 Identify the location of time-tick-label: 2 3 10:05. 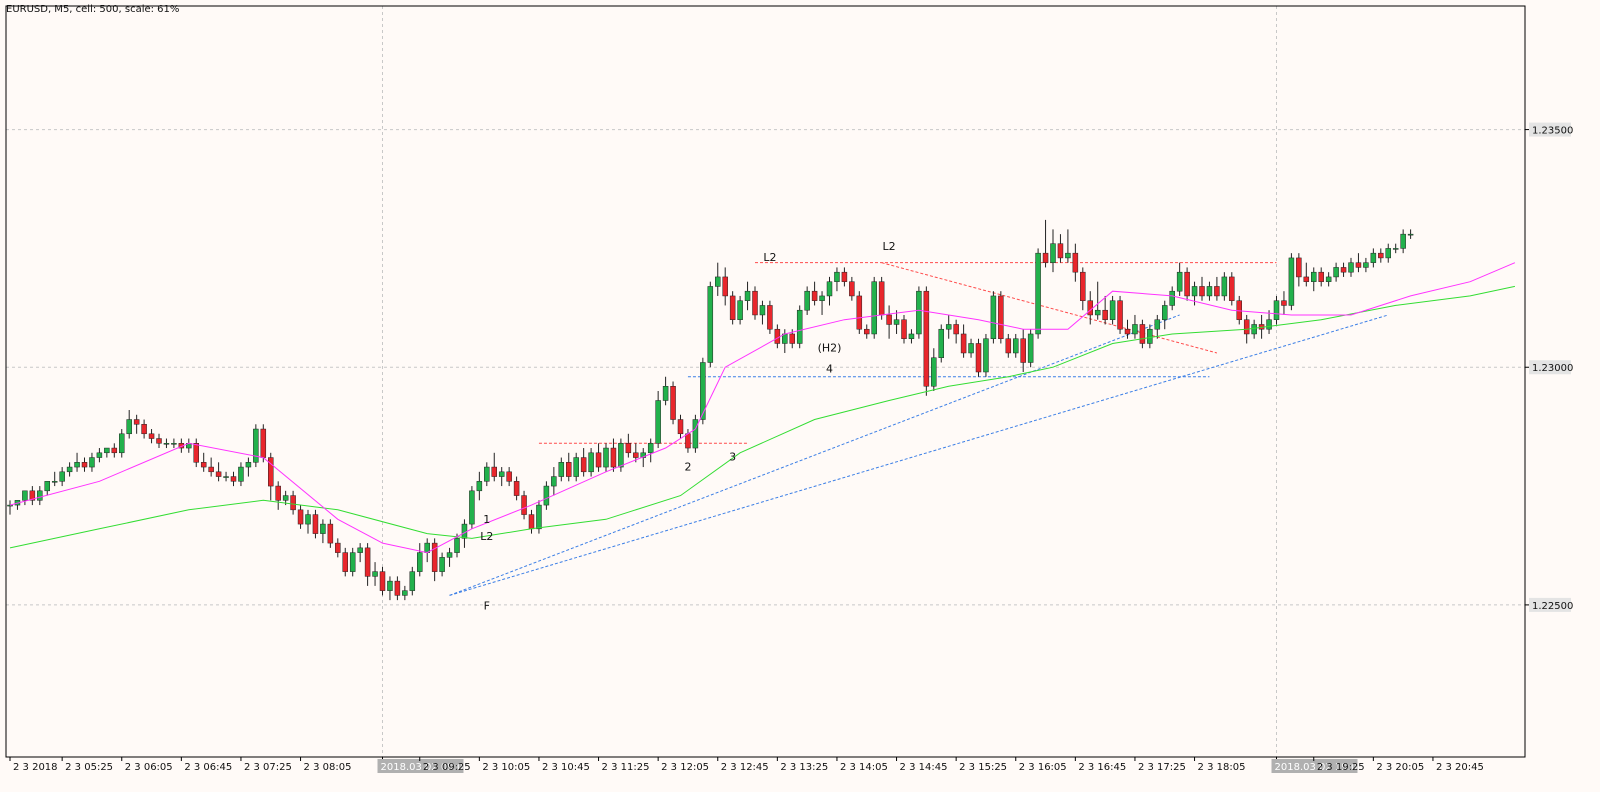
(506, 767).